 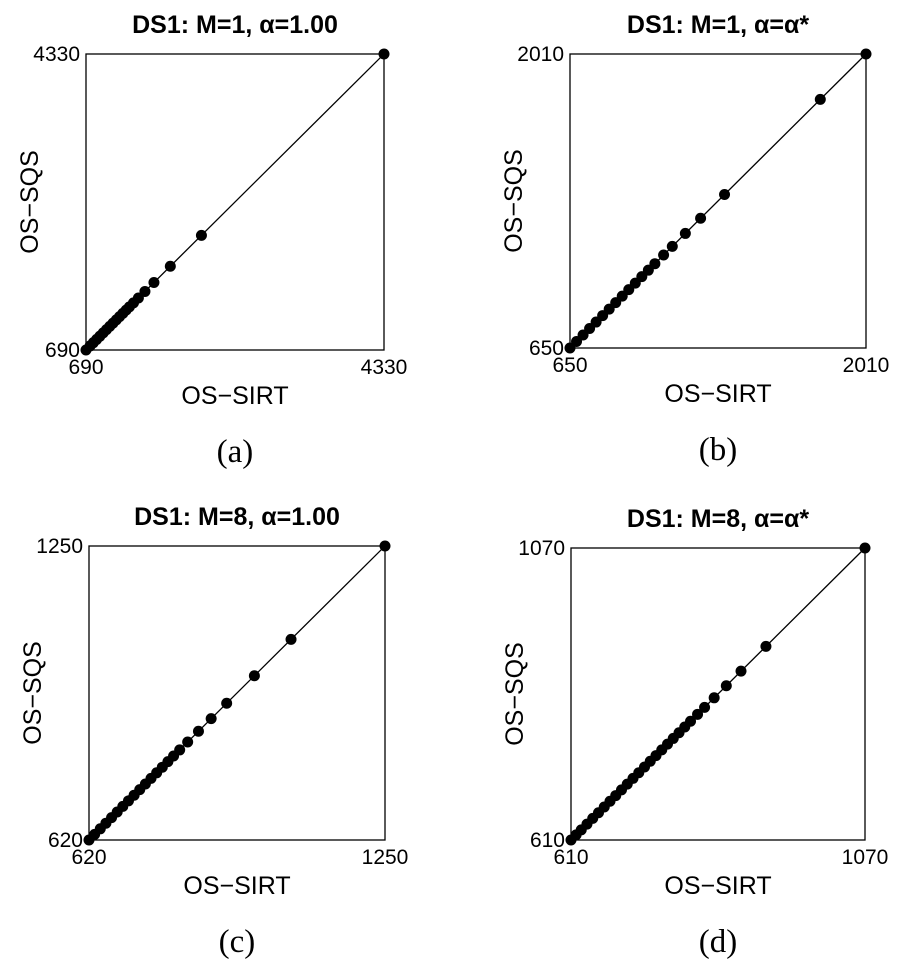 What do you see at coordinates (570, 857) in the screenshot?
I see `x-tick-label: 610` at bounding box center [570, 857].